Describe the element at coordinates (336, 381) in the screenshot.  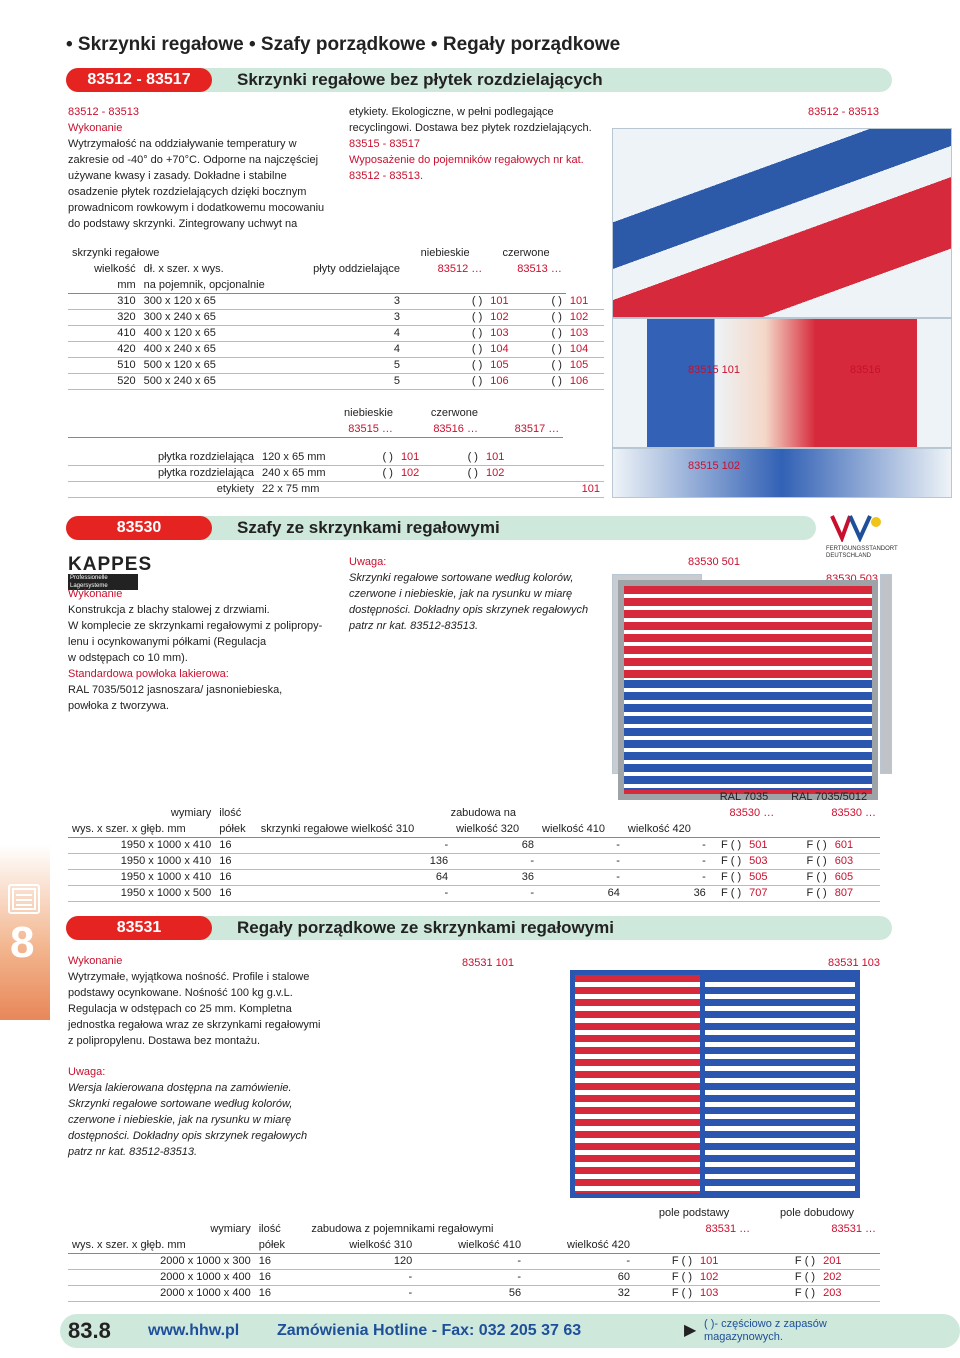
I see `table-row: 520 500 x 240 x 65 5( ) 106( ) 106` at that location.